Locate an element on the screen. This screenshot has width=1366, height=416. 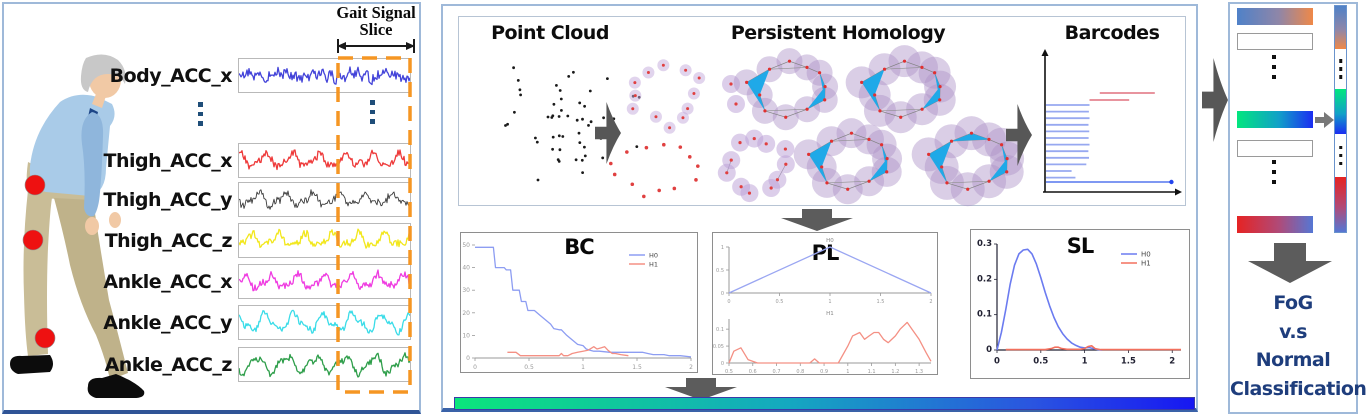
svg-text: 50 is located at coordinates (466, 245).